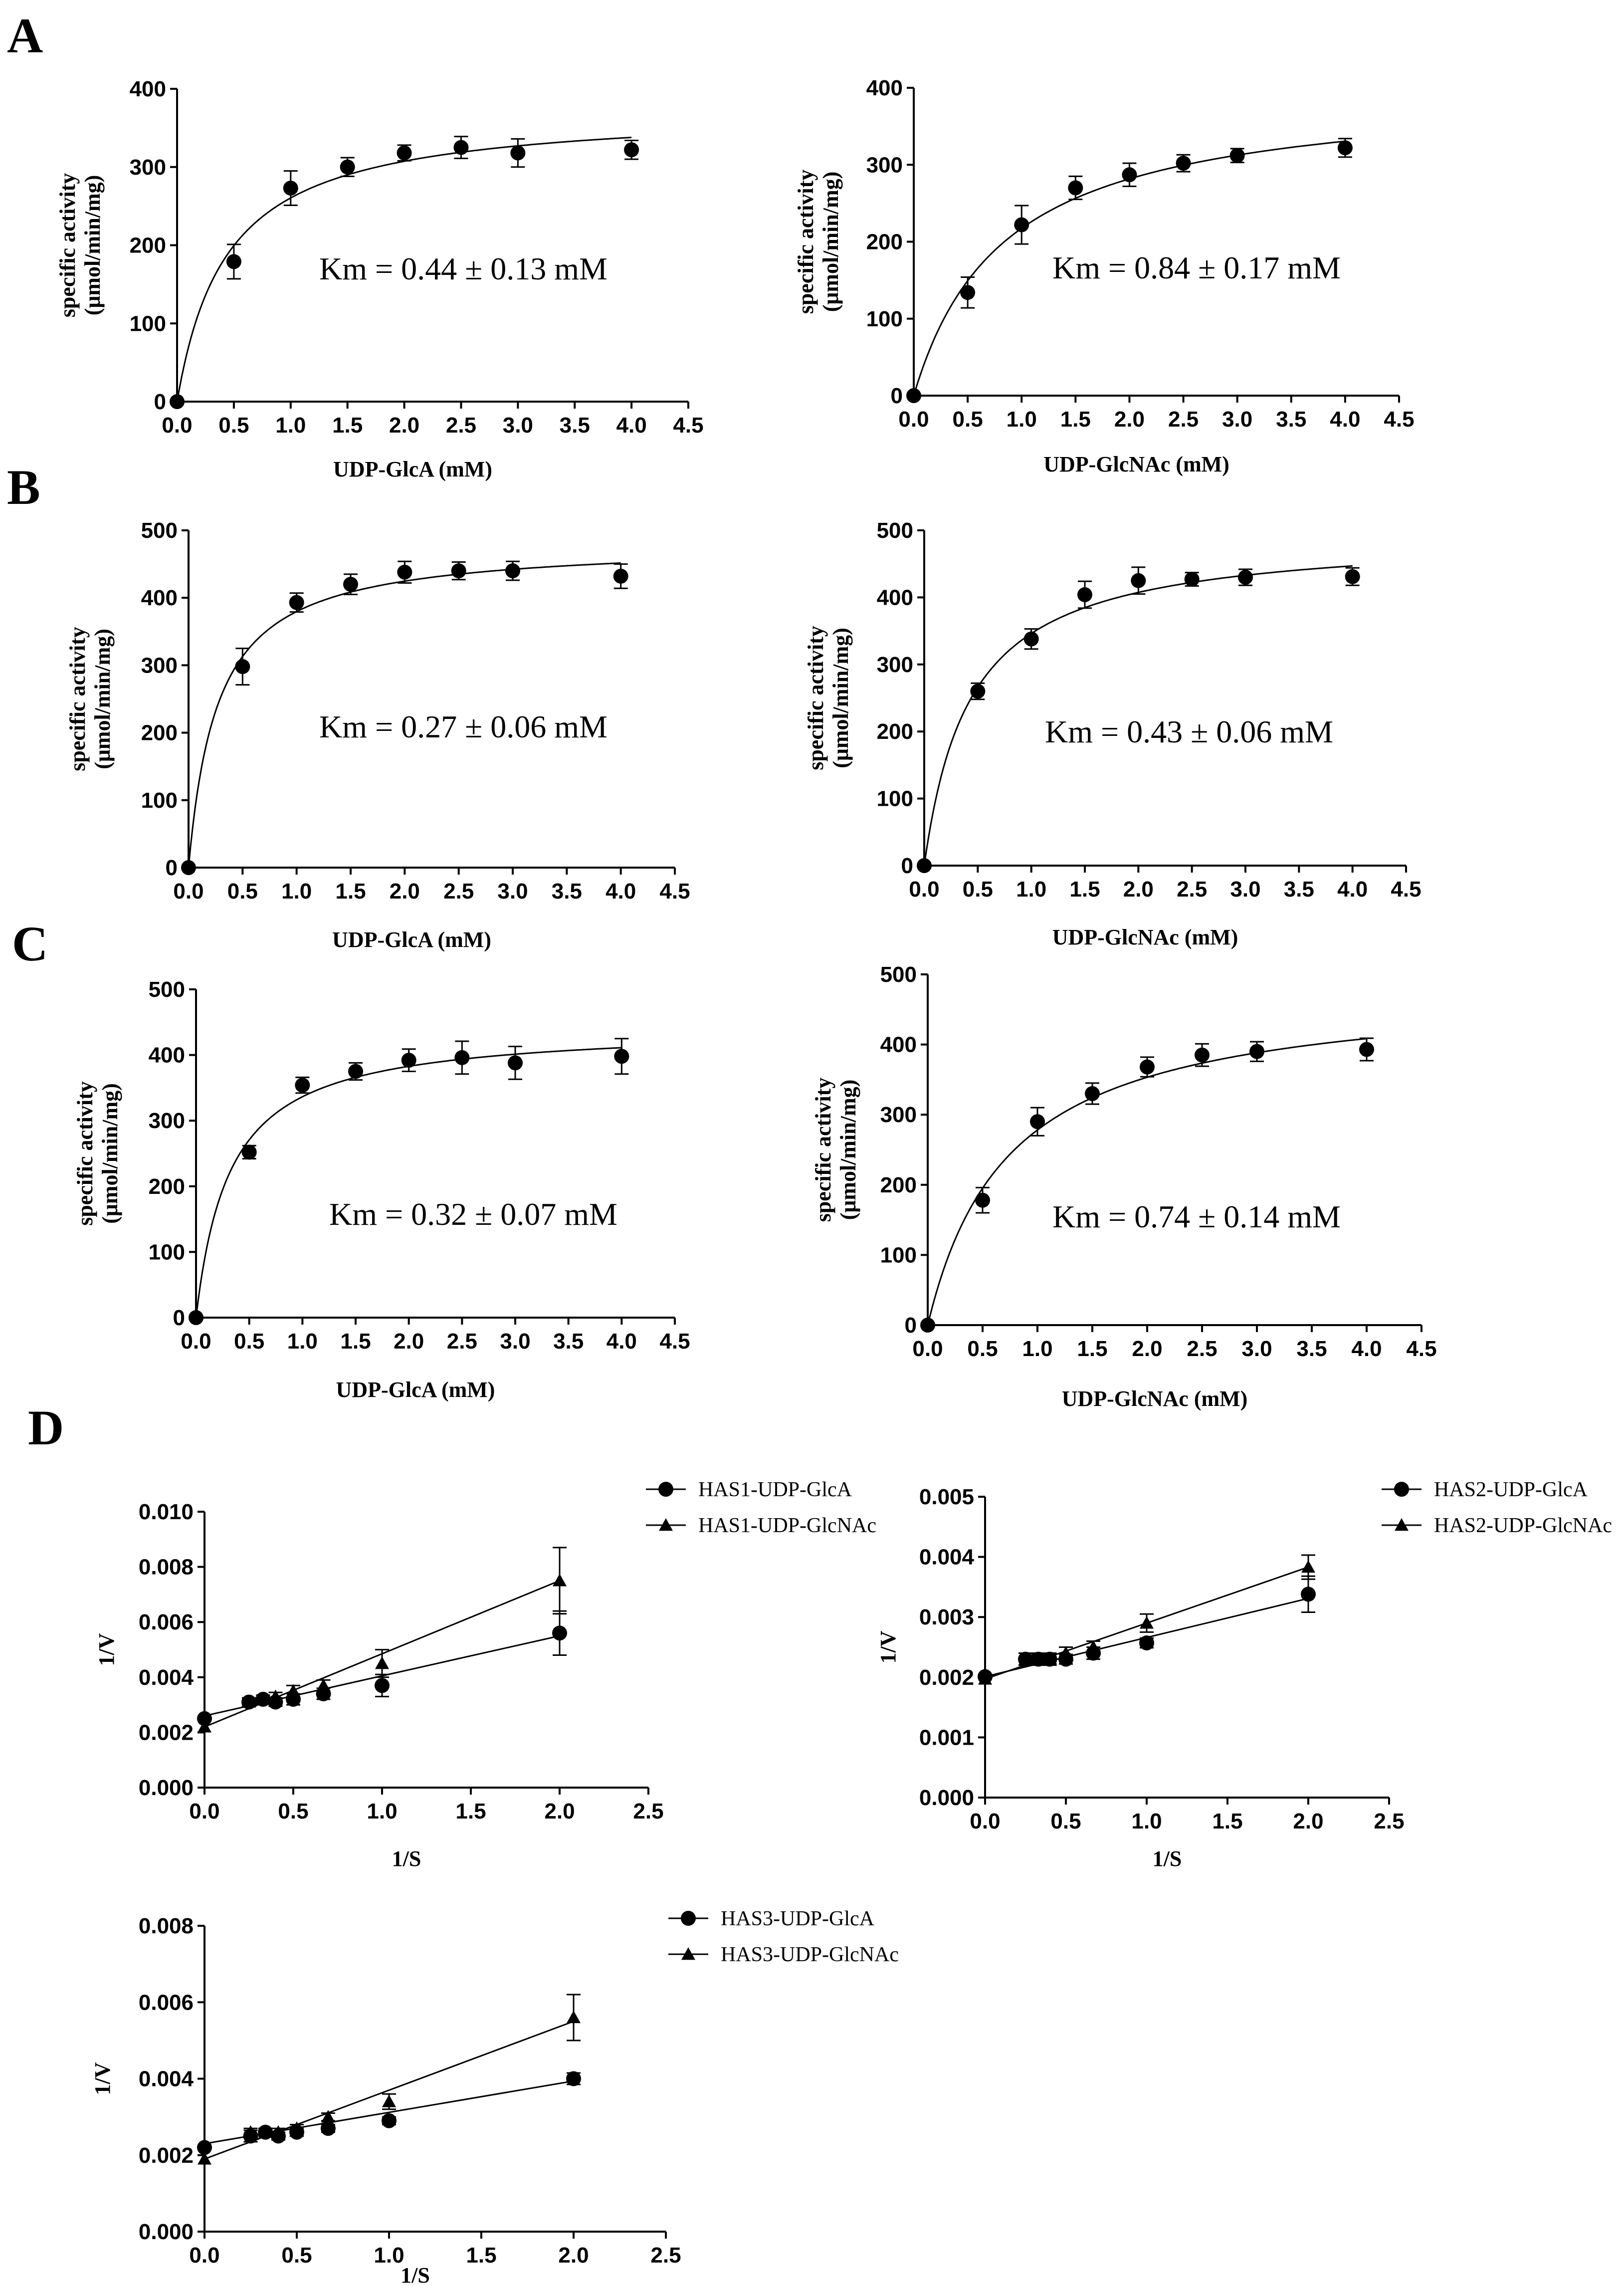  I want to click on series-has2-udp-glcnac: HAS2-UDP-GlcNAc, so click(1295, 1599).